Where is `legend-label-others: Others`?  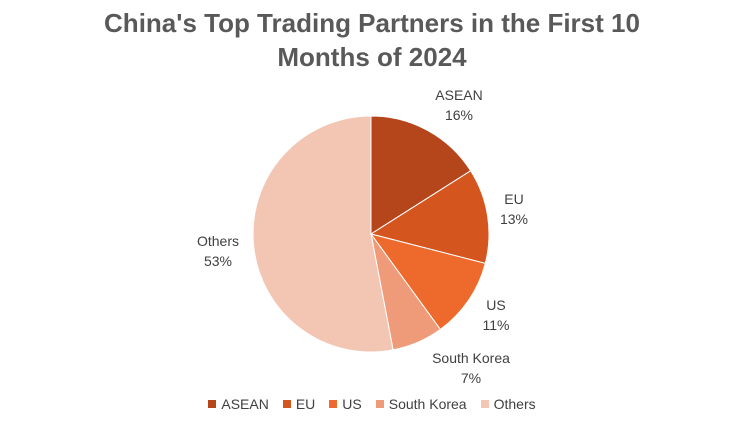 legend-label-others: Others is located at coordinates (514, 404).